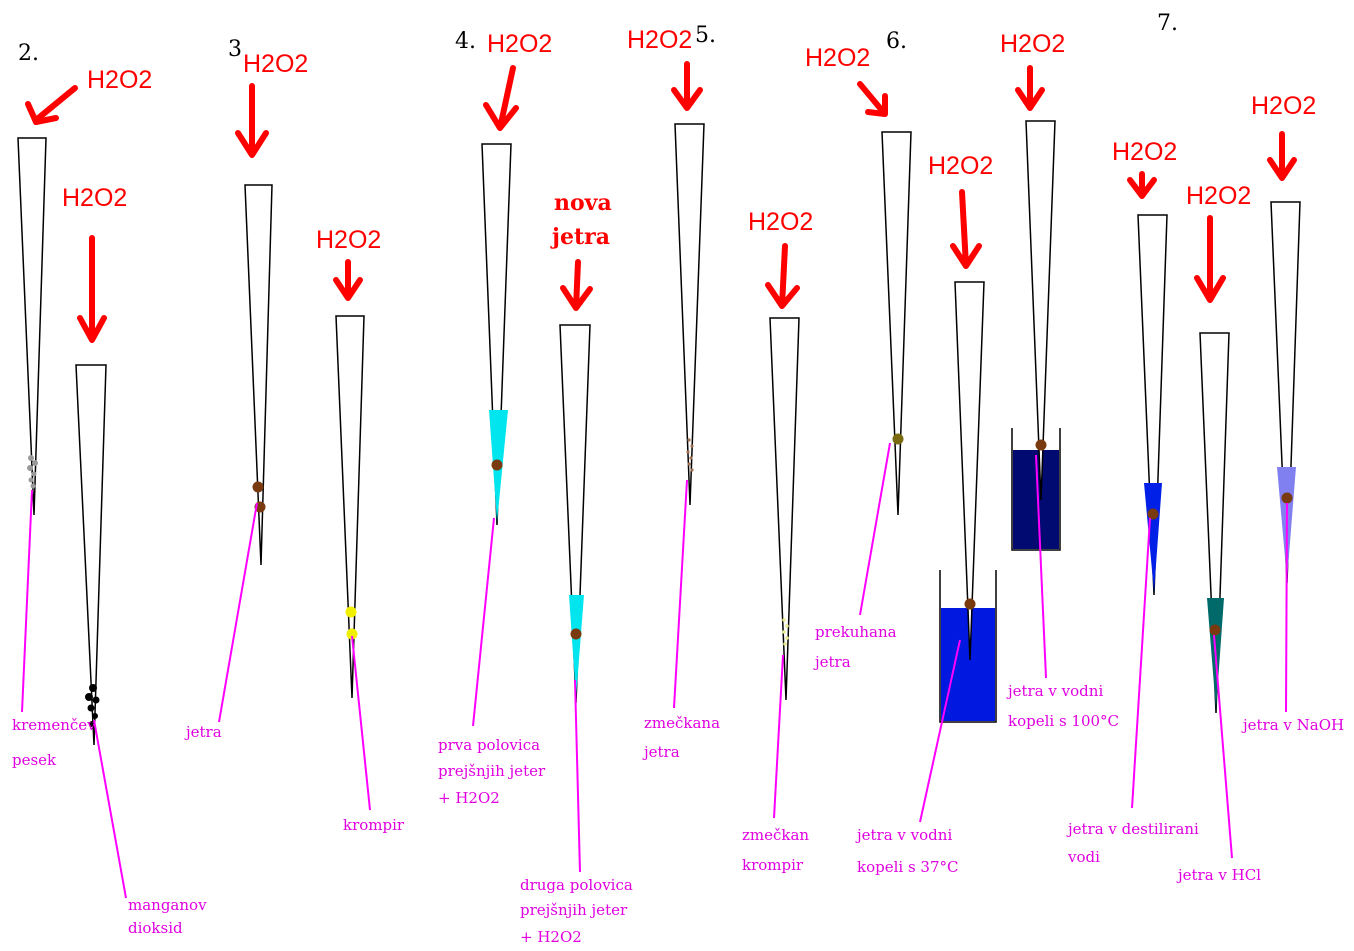  Describe the element at coordinates (167, 905) in the screenshot. I see `label-manganese-line1: manganov` at that location.